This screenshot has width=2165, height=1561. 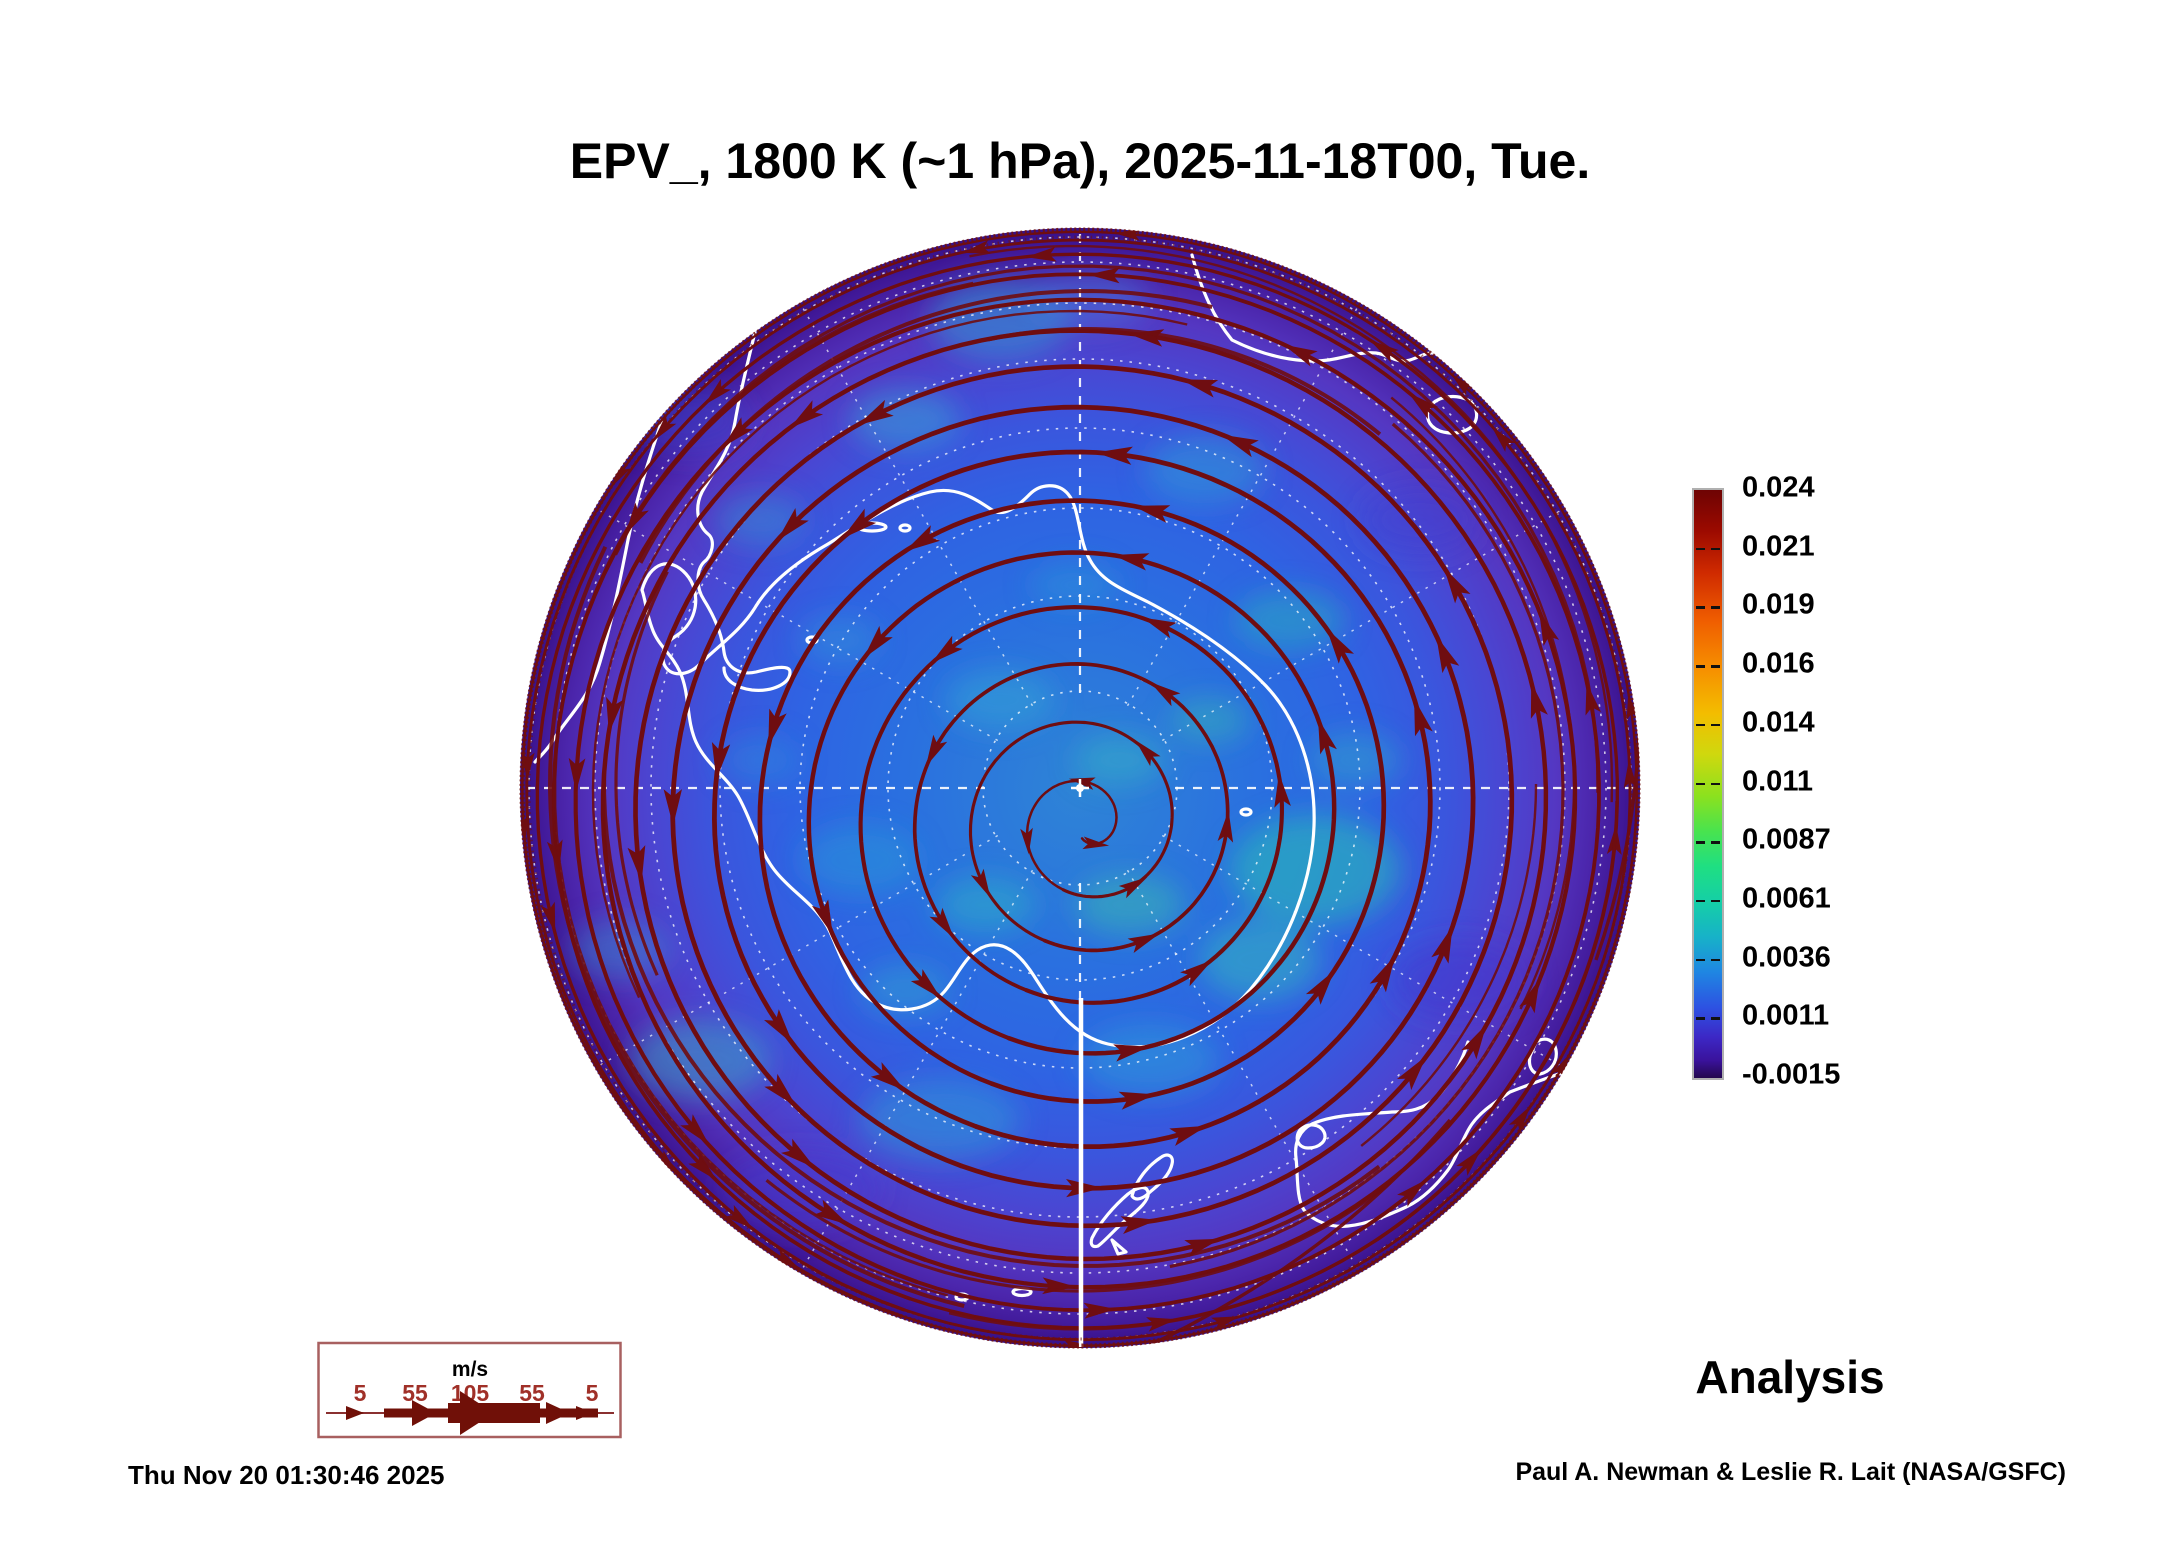 I want to click on coastline-tasmania, so click(x=1452, y=414).